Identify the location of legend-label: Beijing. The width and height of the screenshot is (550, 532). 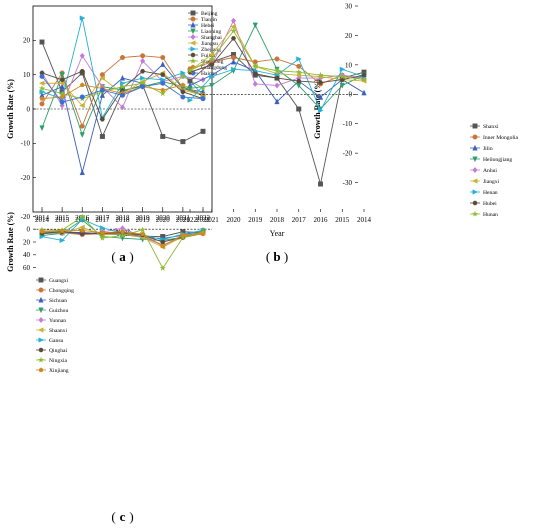
(209, 14).